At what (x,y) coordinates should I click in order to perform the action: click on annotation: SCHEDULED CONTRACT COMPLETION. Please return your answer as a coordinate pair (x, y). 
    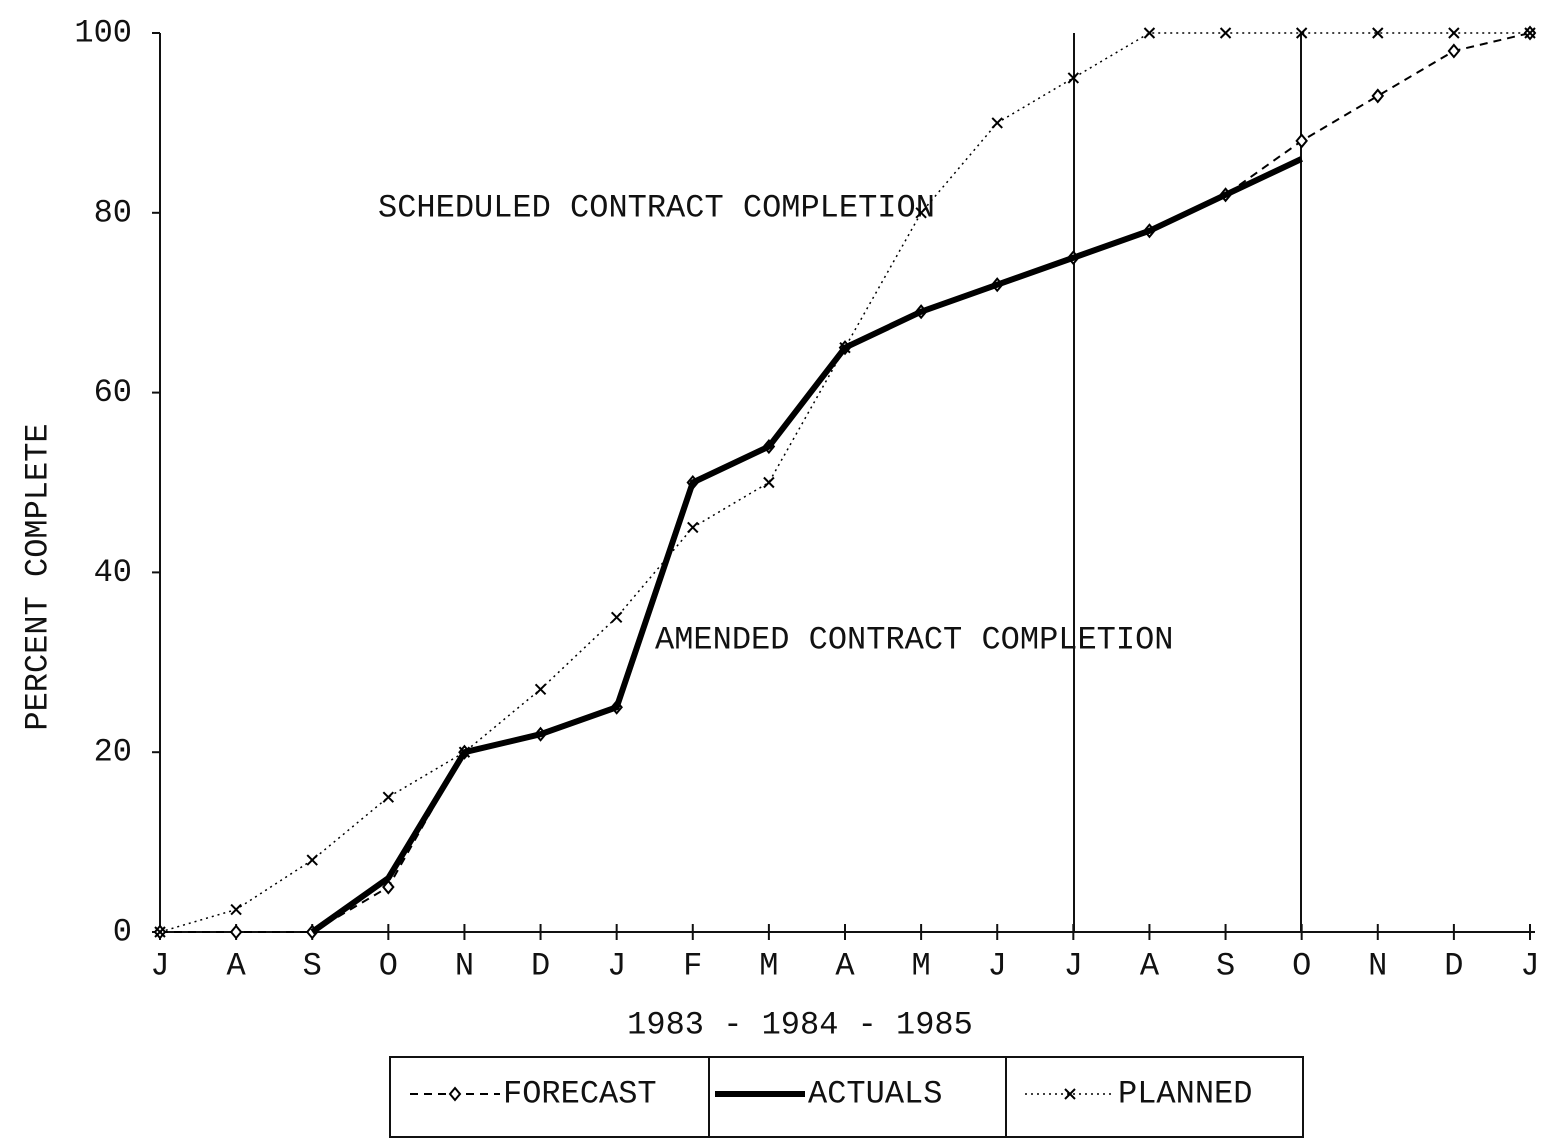
    Looking at the image, I should click on (656, 207).